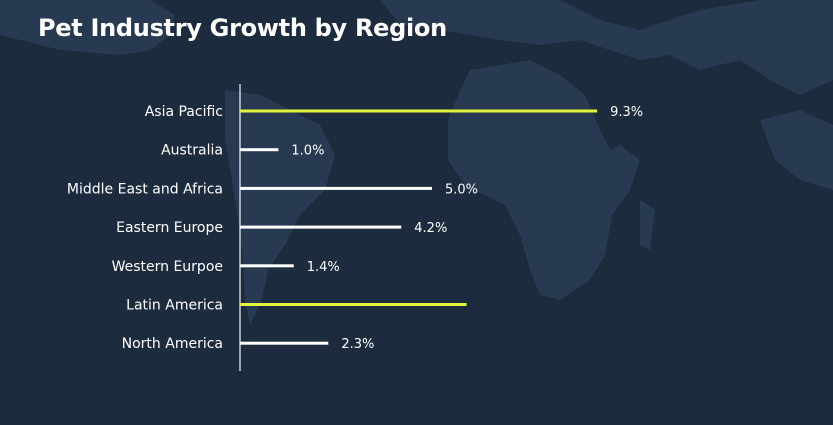  Describe the element at coordinates (626, 112) in the screenshot. I see `value-label: 9.3%` at that location.